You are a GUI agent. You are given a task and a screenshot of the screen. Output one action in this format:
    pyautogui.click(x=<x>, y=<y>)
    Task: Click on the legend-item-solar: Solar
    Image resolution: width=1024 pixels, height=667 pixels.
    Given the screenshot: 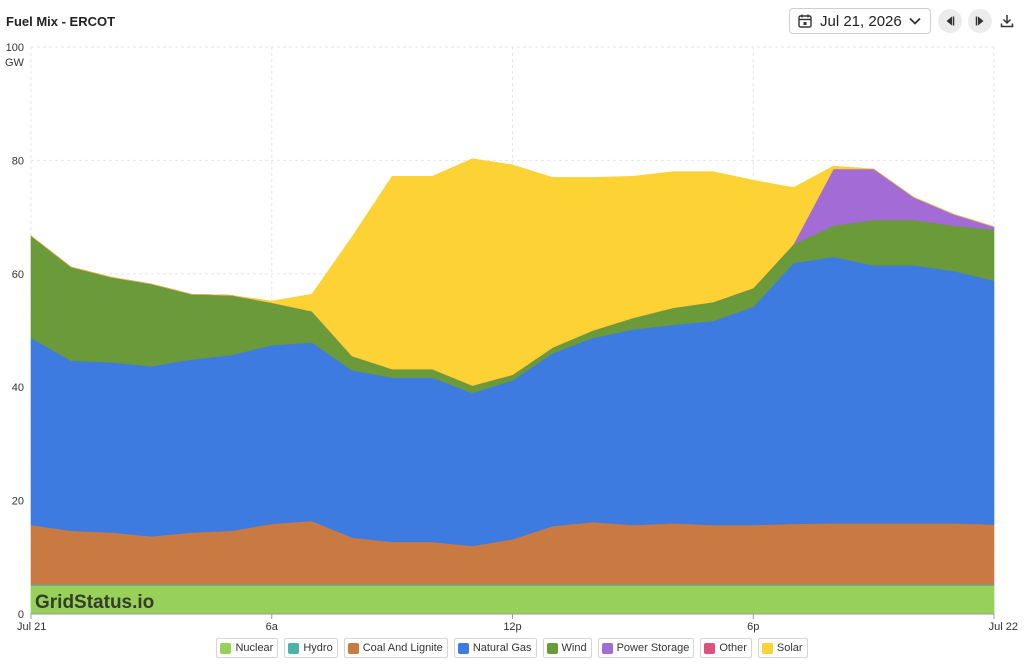 What is the action you would take?
    pyautogui.click(x=782, y=648)
    